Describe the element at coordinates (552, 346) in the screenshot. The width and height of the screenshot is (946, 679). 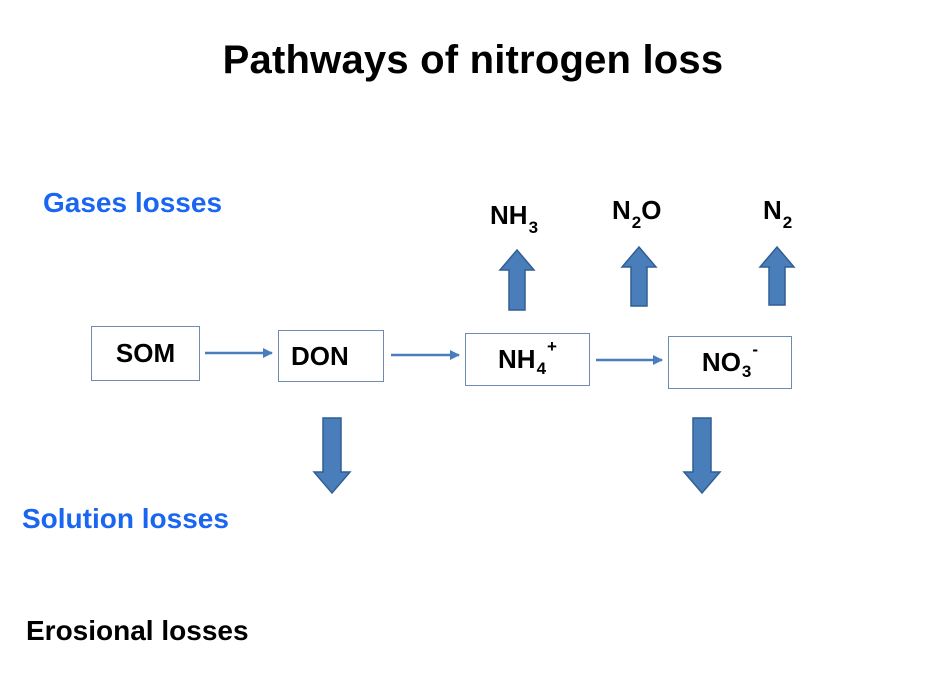
I see `node-nh4-superscript: +` at that location.